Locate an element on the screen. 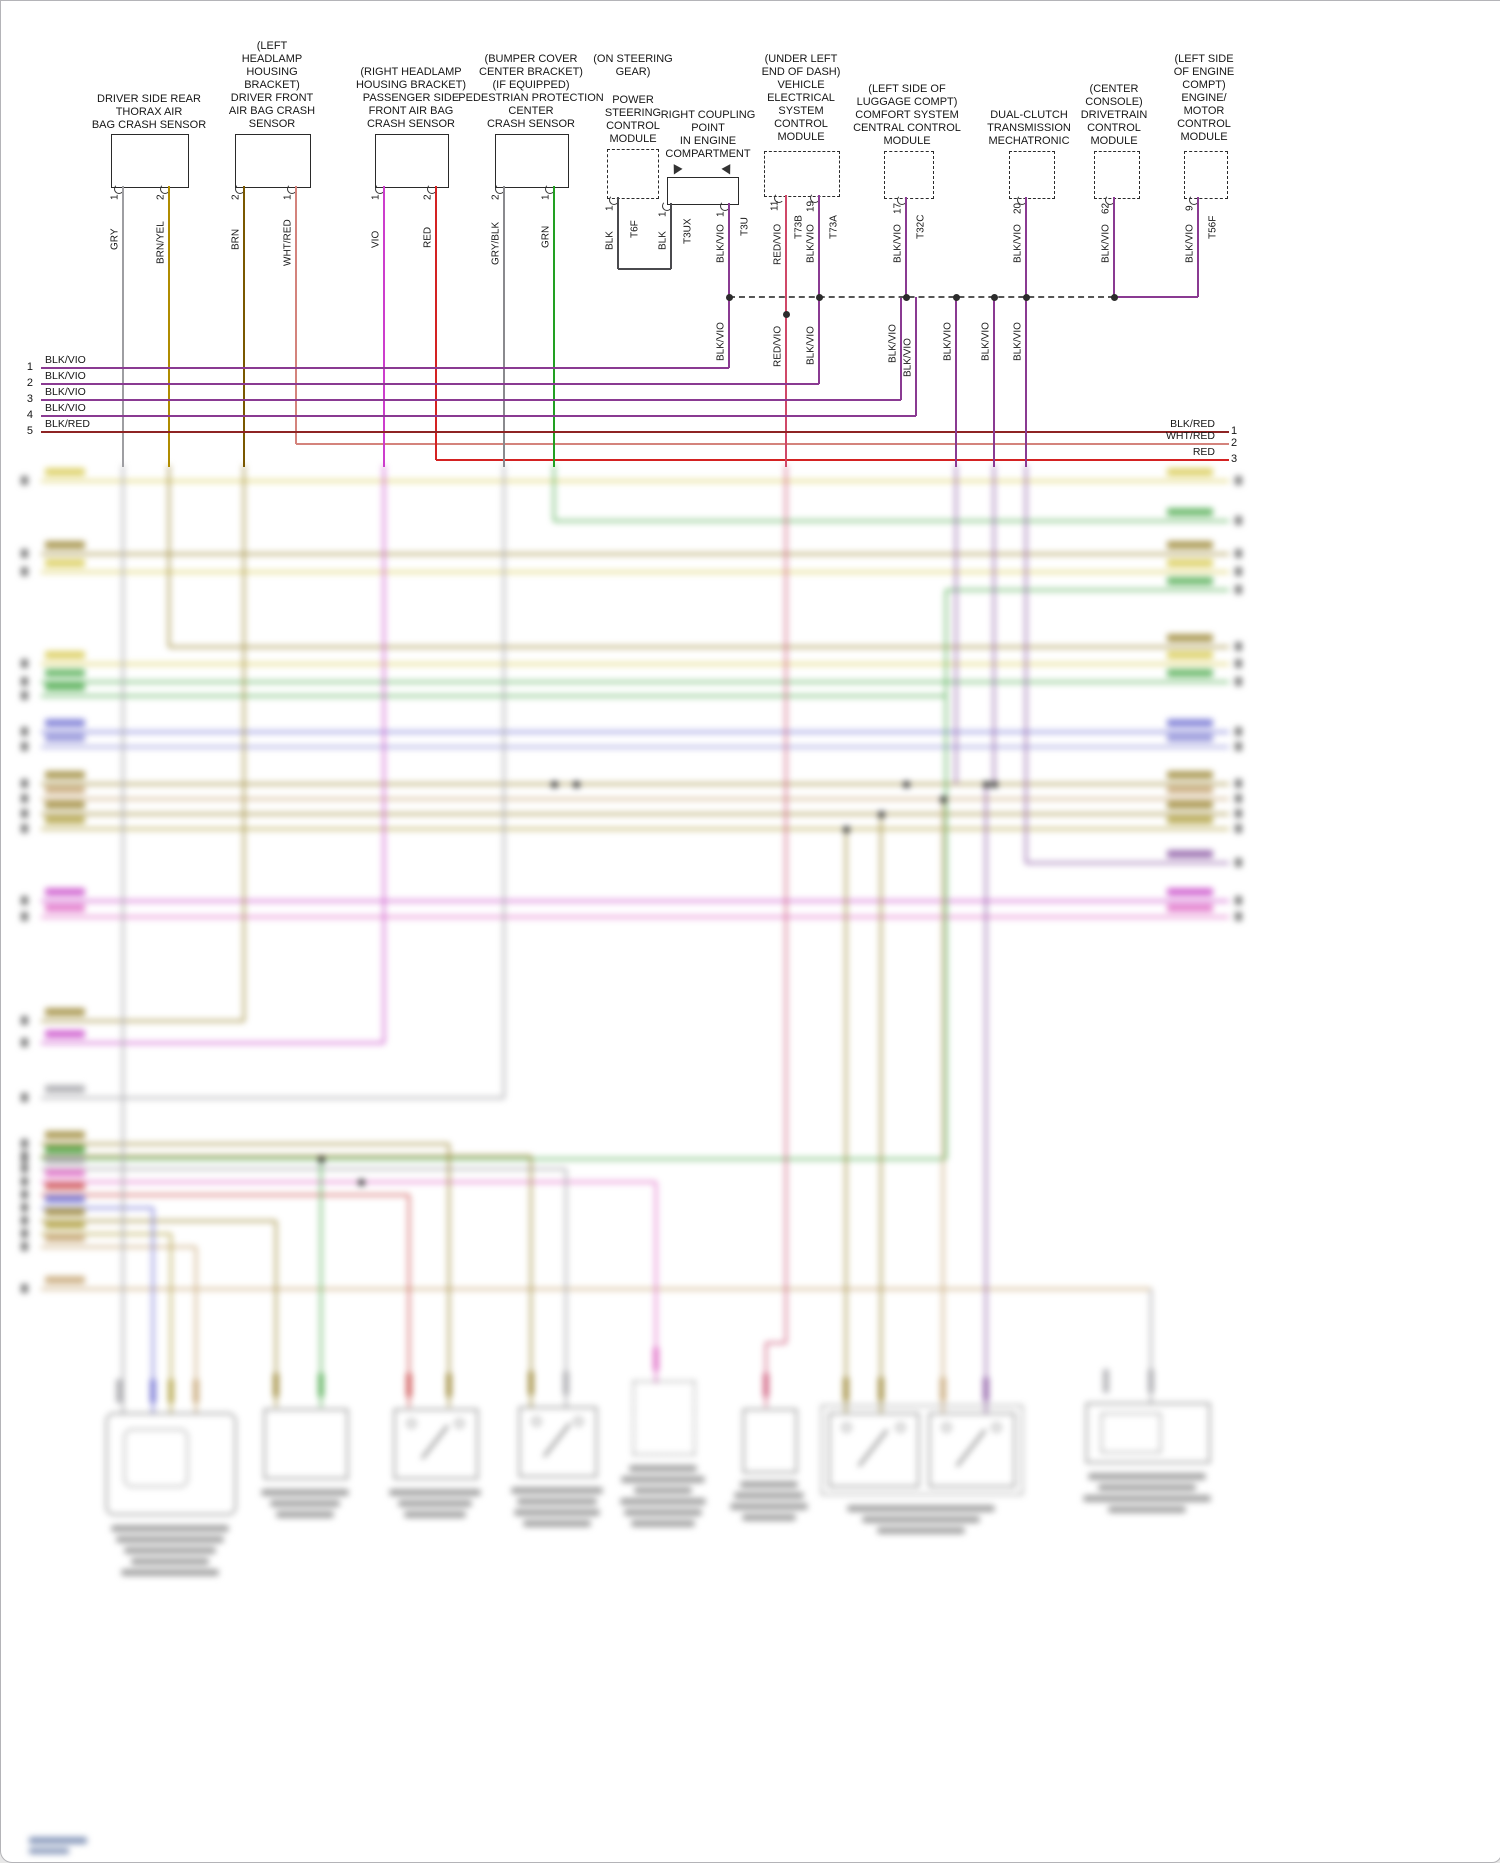 This screenshot has height=1863, width=1500. wire-ref-number: 4 is located at coordinates (29, 415).